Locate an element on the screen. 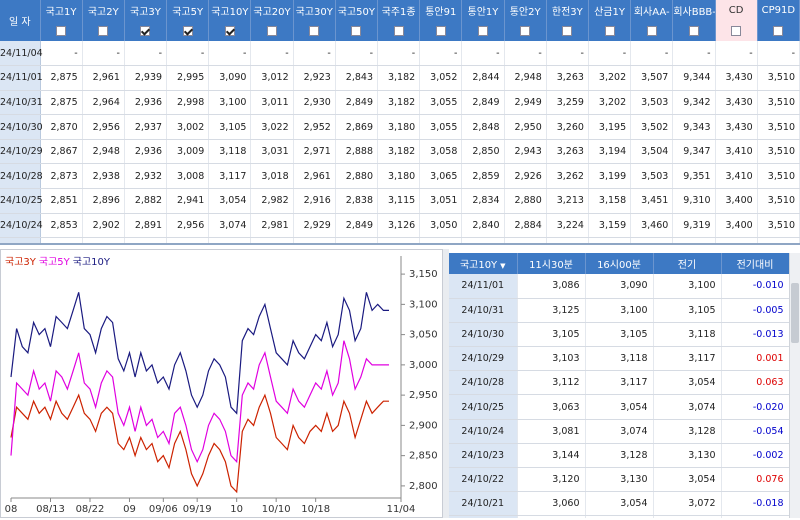 Image resolution: width=800 pixels, height=520 pixels. table-row: 24/11/04- - - - - - - - - - - - - - - - - - is located at coordinates (400, 54).